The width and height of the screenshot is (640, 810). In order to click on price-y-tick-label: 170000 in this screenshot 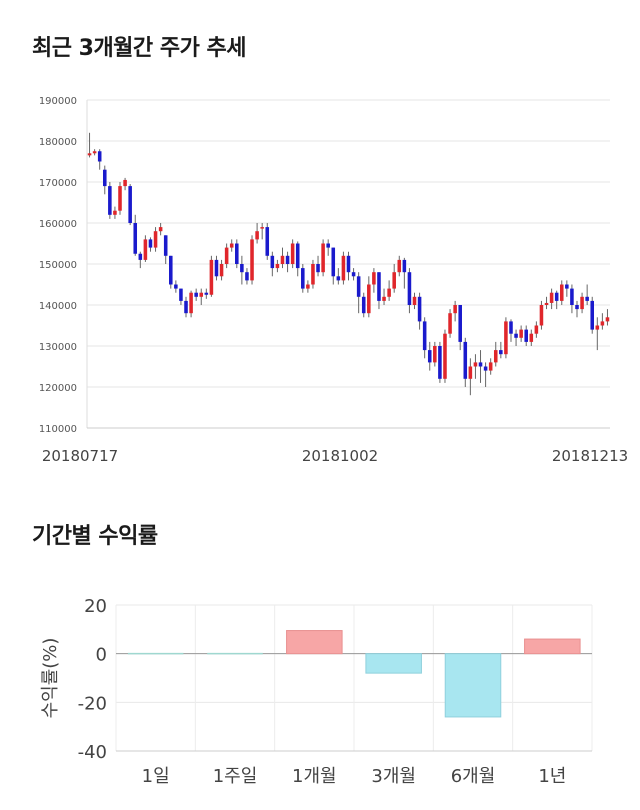, I will do `click(58, 183)`.